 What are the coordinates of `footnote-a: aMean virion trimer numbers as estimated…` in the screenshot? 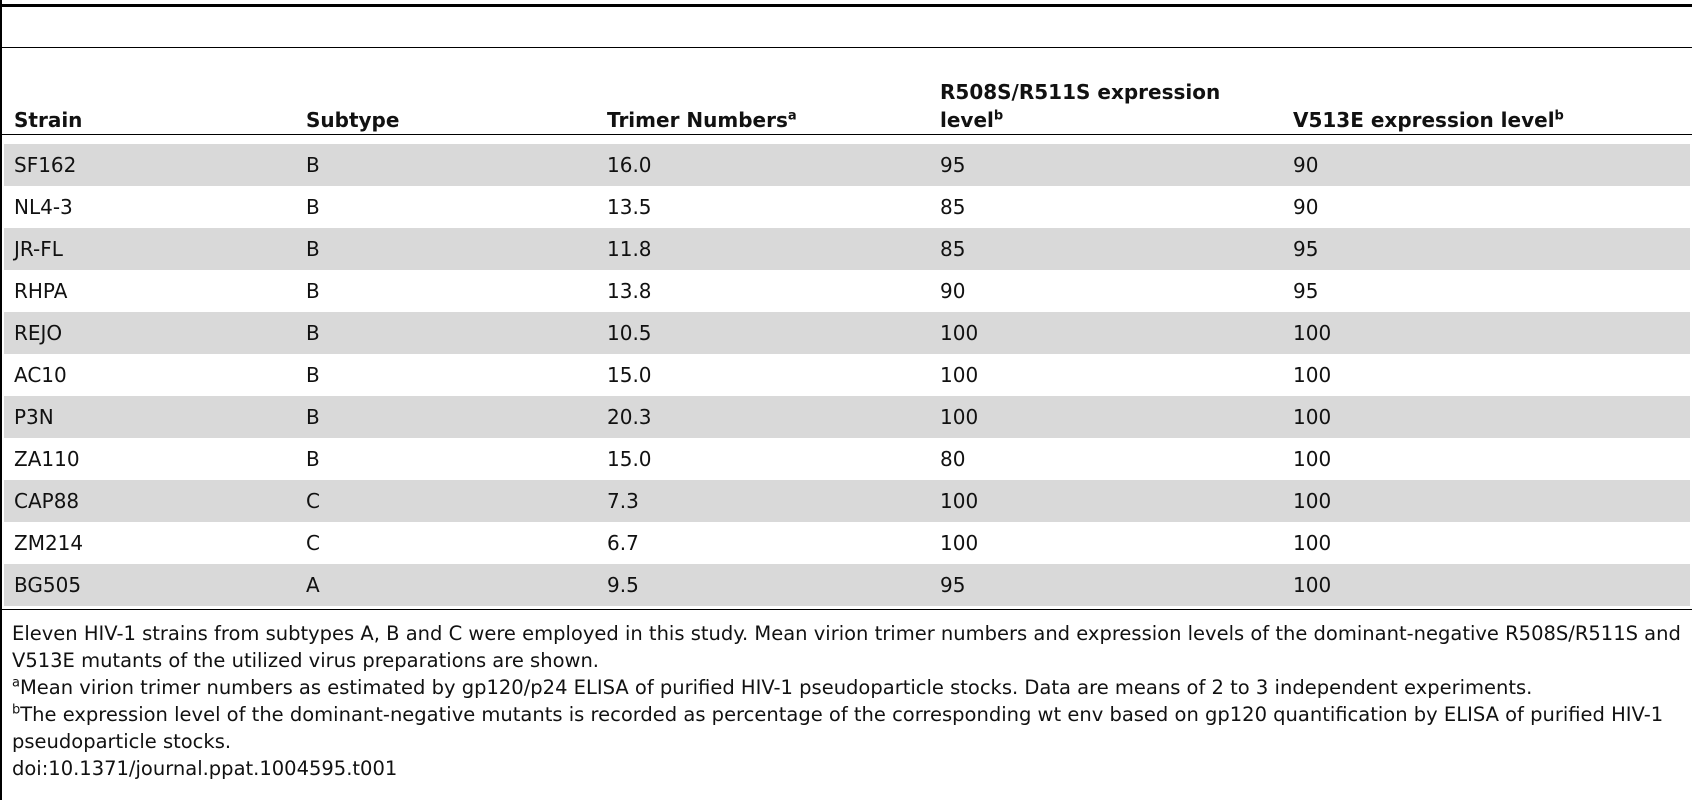 It's located at (772, 687).